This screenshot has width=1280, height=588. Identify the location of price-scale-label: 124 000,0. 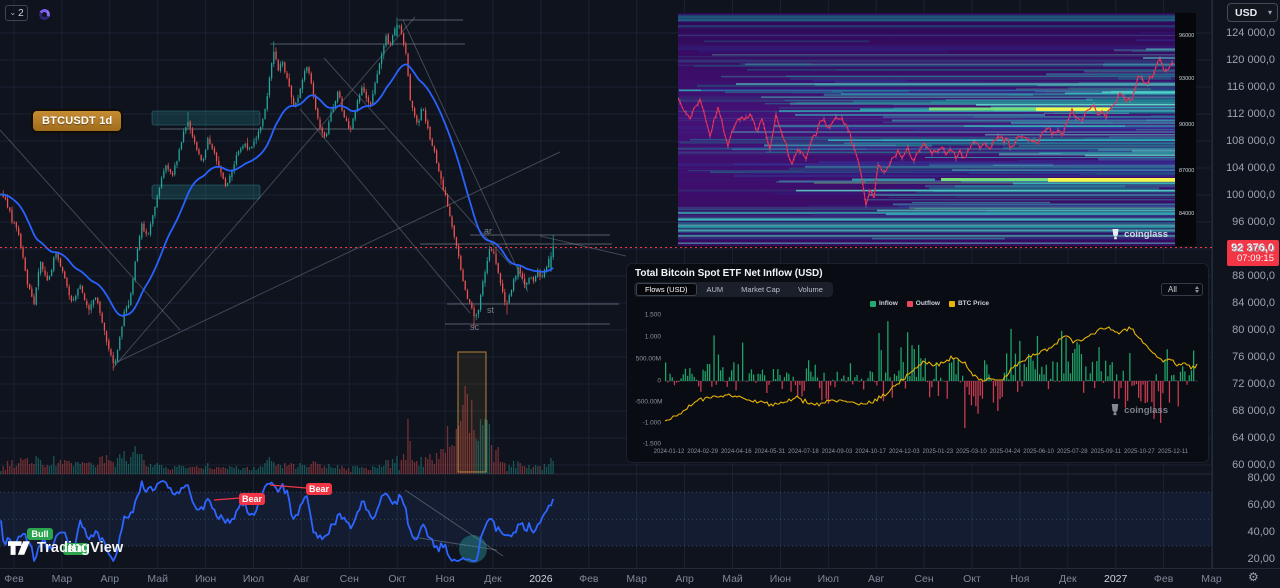
(1250, 33).